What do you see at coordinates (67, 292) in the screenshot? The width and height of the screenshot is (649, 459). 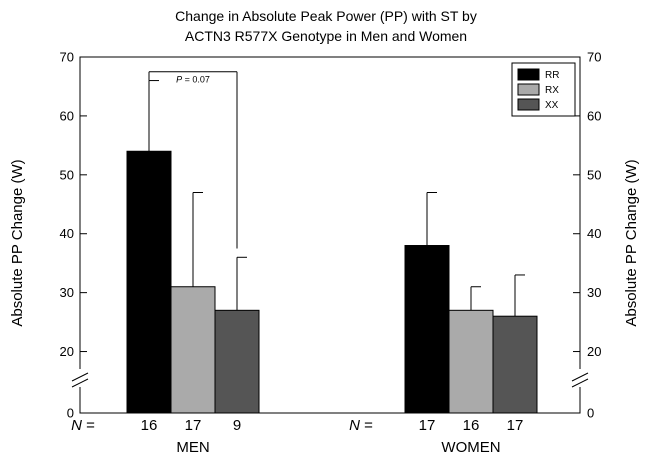 I see `y-tick-label-left: 30` at bounding box center [67, 292].